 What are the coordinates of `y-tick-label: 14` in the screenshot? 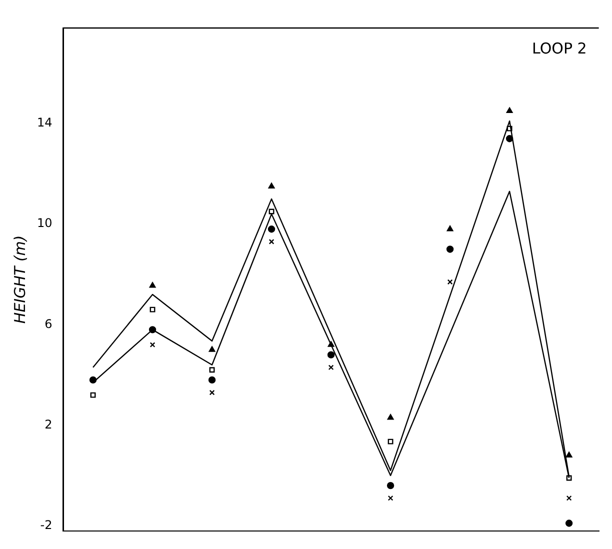 It's located at (44, 123).